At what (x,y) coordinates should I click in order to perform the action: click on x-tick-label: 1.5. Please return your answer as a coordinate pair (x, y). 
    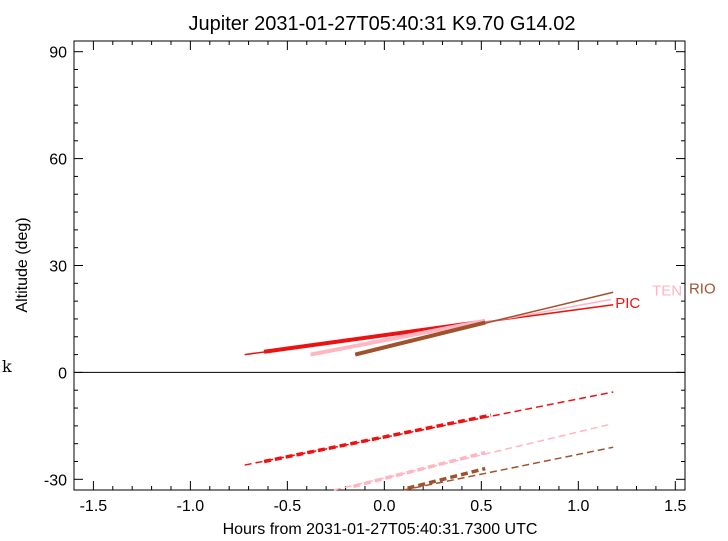
    Looking at the image, I should click on (675, 506).